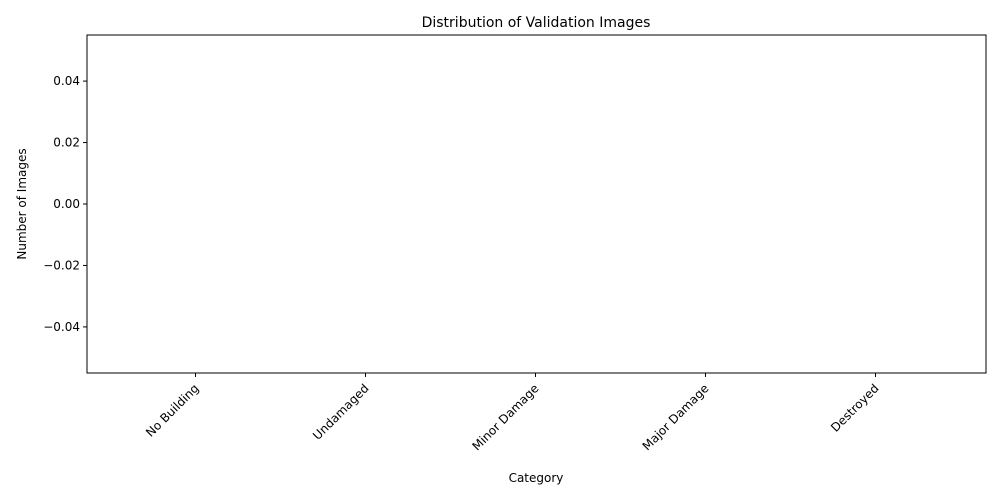 The image size is (1000, 500). Describe the element at coordinates (66, 143) in the screenshot. I see `y-tick-label: 0.02` at that location.